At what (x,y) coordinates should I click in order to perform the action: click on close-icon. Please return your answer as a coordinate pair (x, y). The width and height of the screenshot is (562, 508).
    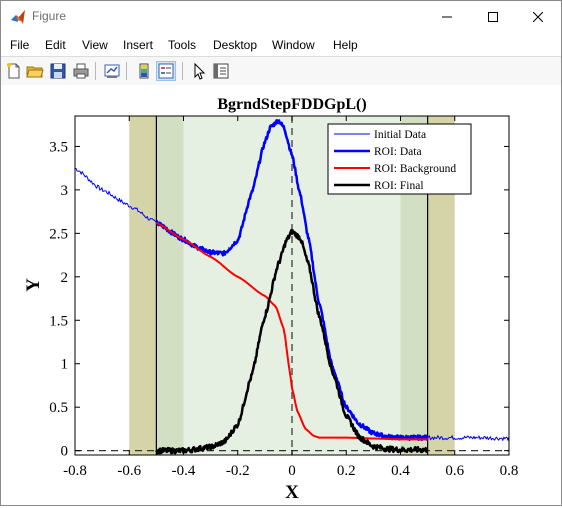
    Looking at the image, I should click on (538, 16).